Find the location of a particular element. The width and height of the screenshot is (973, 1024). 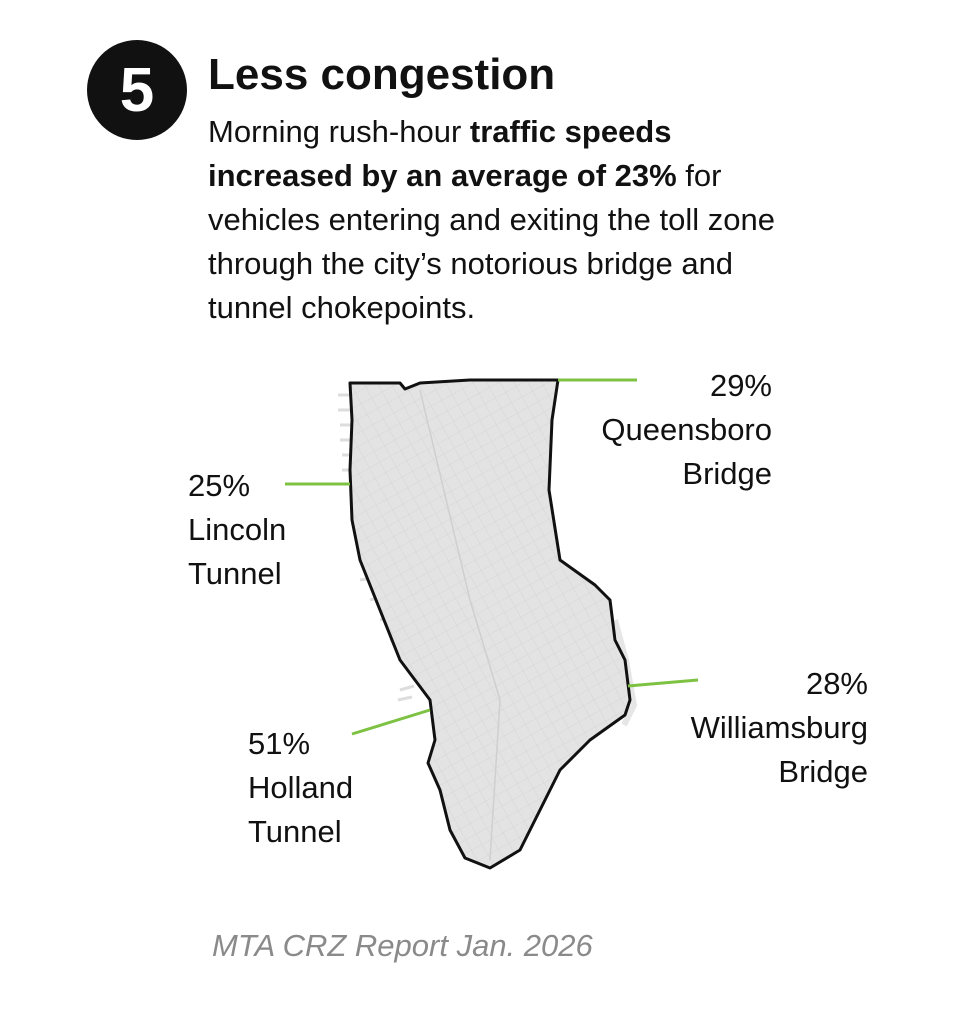

text: Morning rush-hour is located at coordinates (339, 131).